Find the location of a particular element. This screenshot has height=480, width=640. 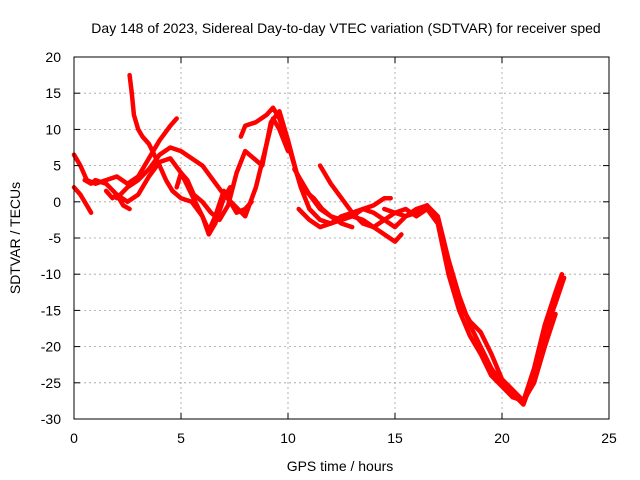

y-tick-label: 15 is located at coordinates (53, 93).